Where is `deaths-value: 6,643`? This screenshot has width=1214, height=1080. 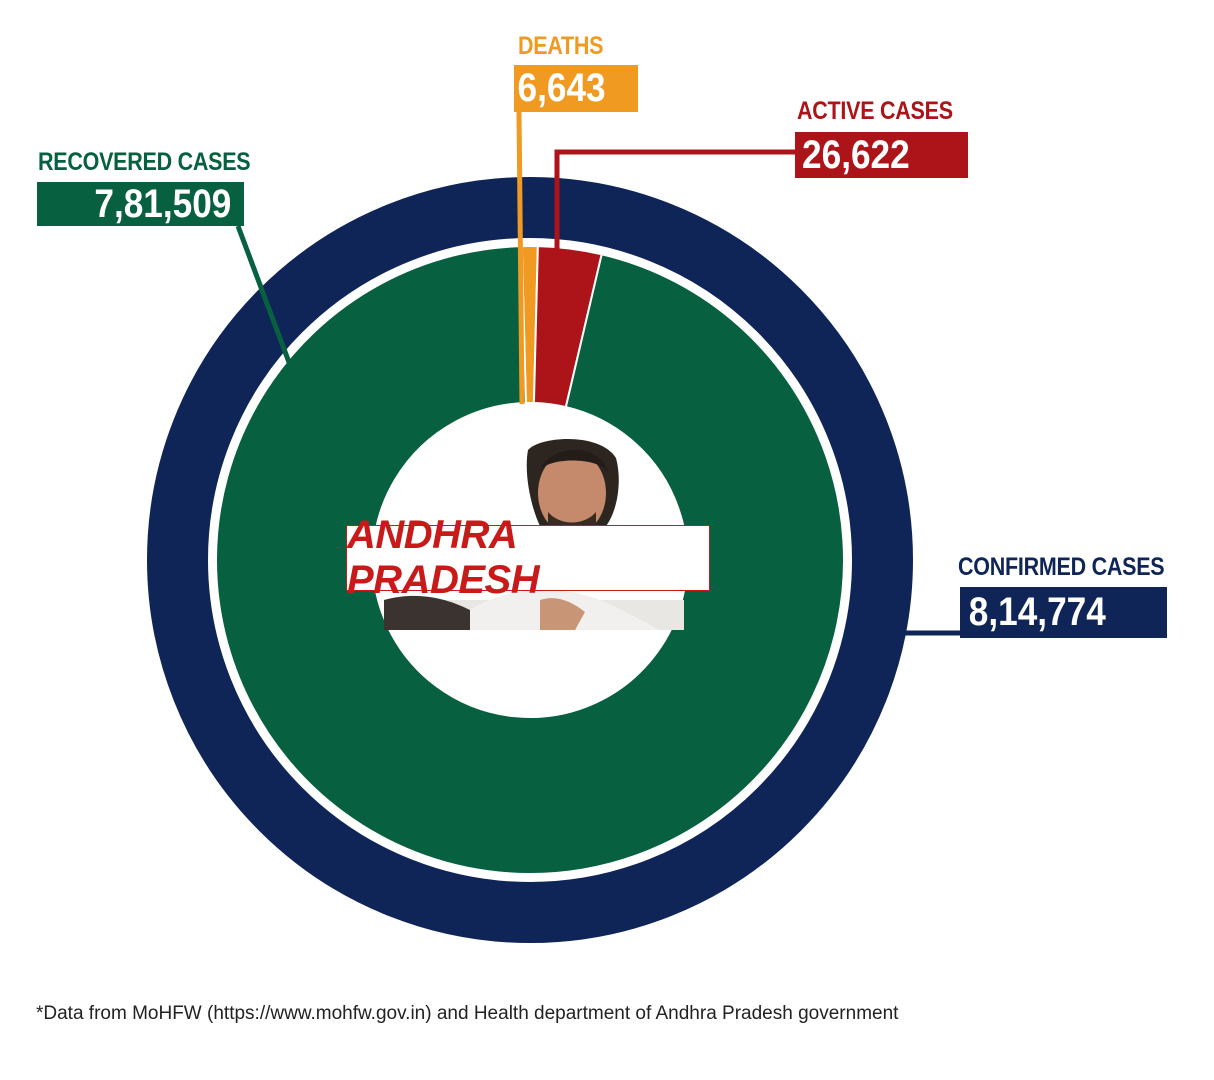
deaths-value: 6,643 is located at coordinates (561, 88).